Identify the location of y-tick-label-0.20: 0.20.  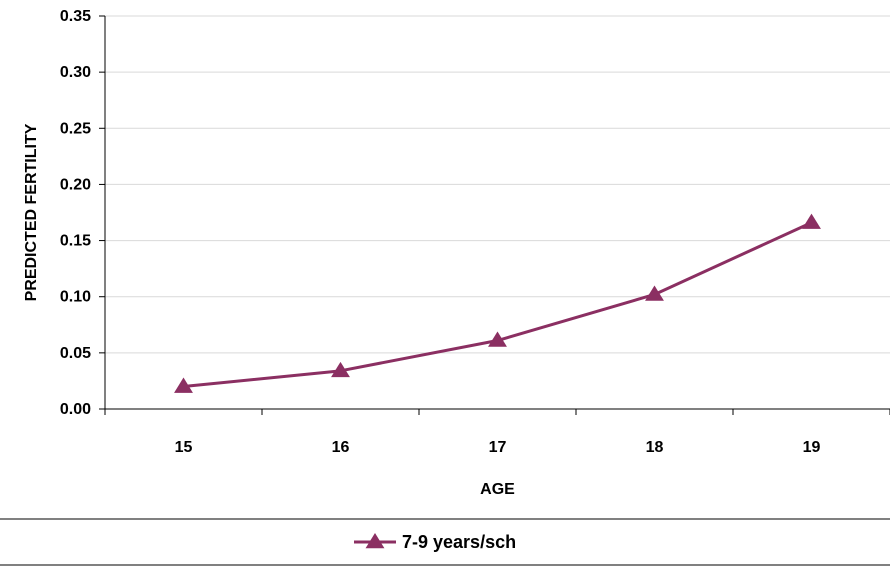
(75, 184).